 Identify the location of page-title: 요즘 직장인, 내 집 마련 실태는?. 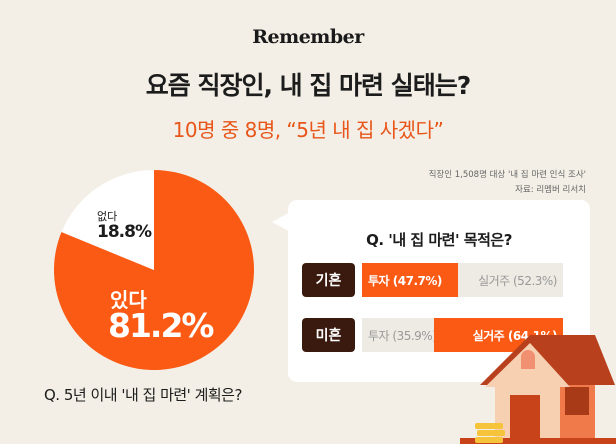
(308, 85).